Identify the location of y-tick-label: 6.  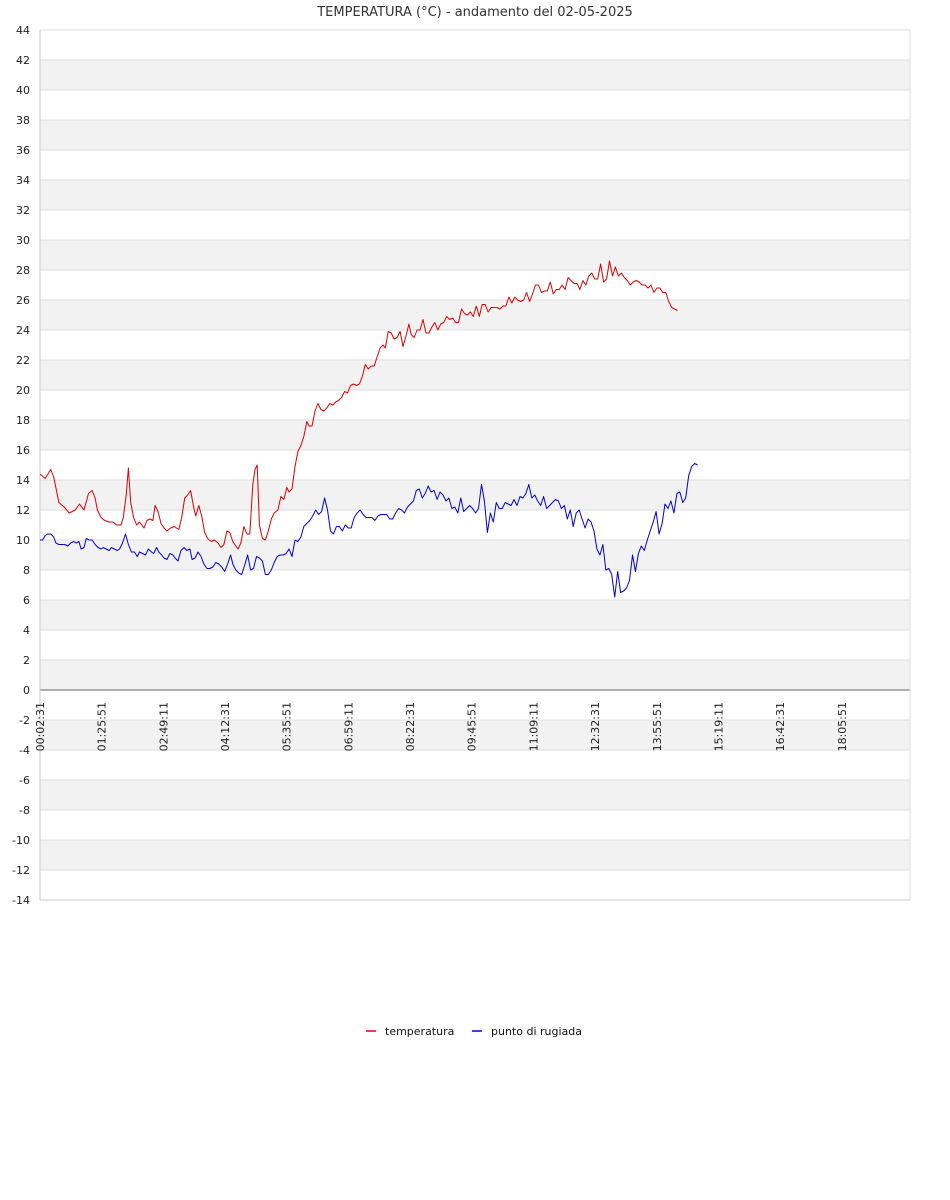
(26, 600).